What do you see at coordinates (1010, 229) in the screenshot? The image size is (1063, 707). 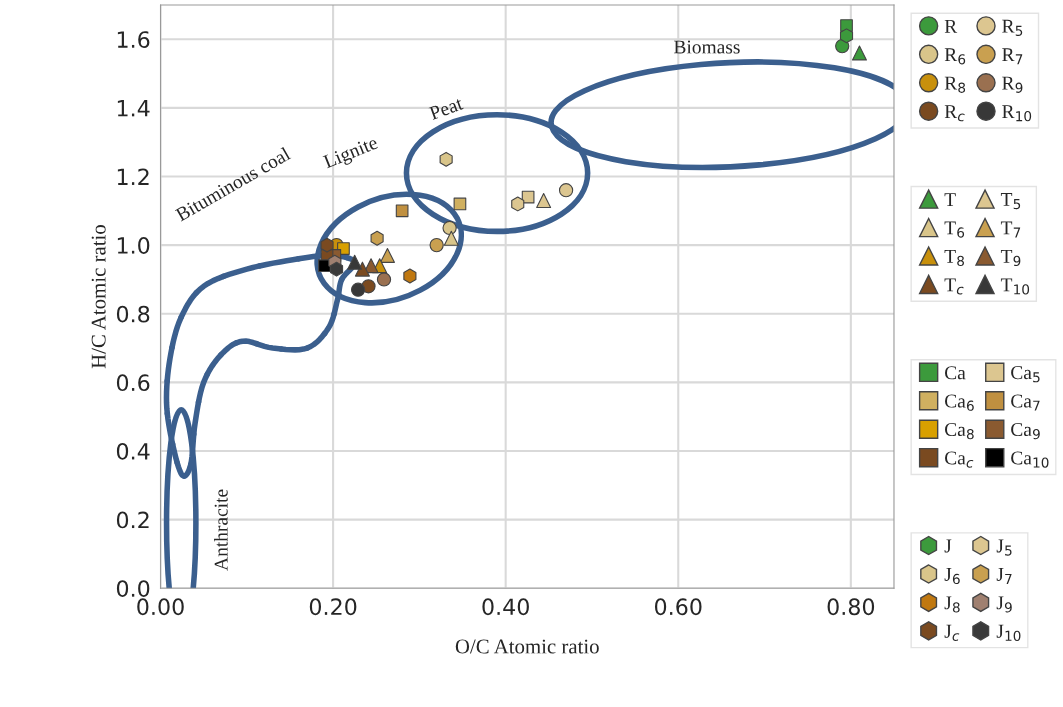 I see `legend-label: T$_{7}$` at bounding box center [1010, 229].